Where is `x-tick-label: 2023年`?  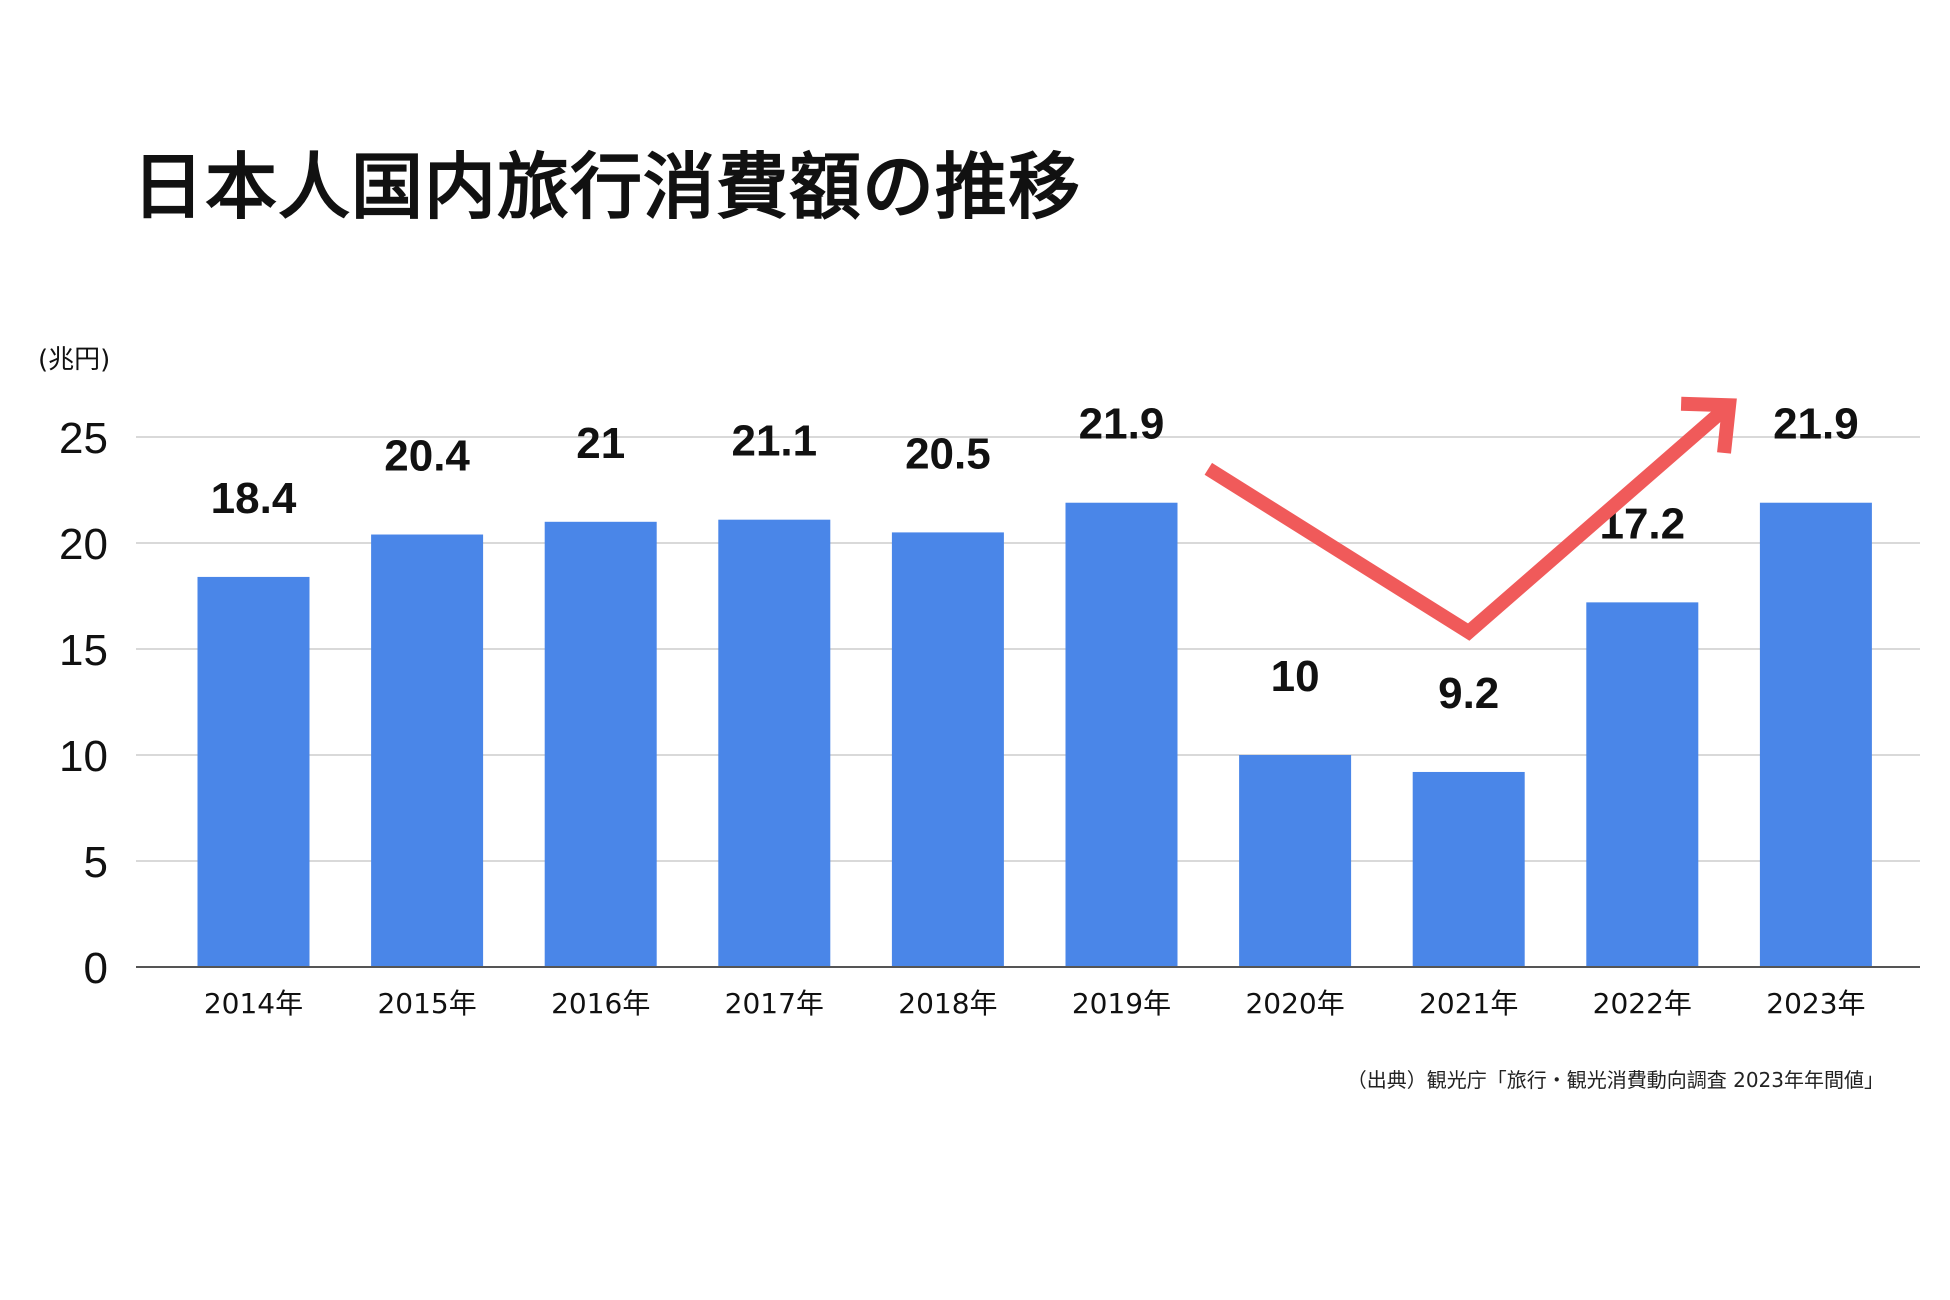
x-tick-label: 2023年 is located at coordinates (1815, 1003).